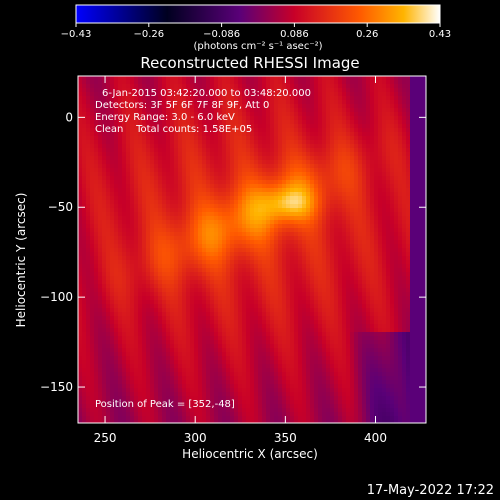 The height and width of the screenshot is (500, 500). Describe the element at coordinates (206, 93) in the screenshot. I see `annotation-time-range: 6-Jan-2015 03:42:20.000 to 03:48:20.000` at that location.